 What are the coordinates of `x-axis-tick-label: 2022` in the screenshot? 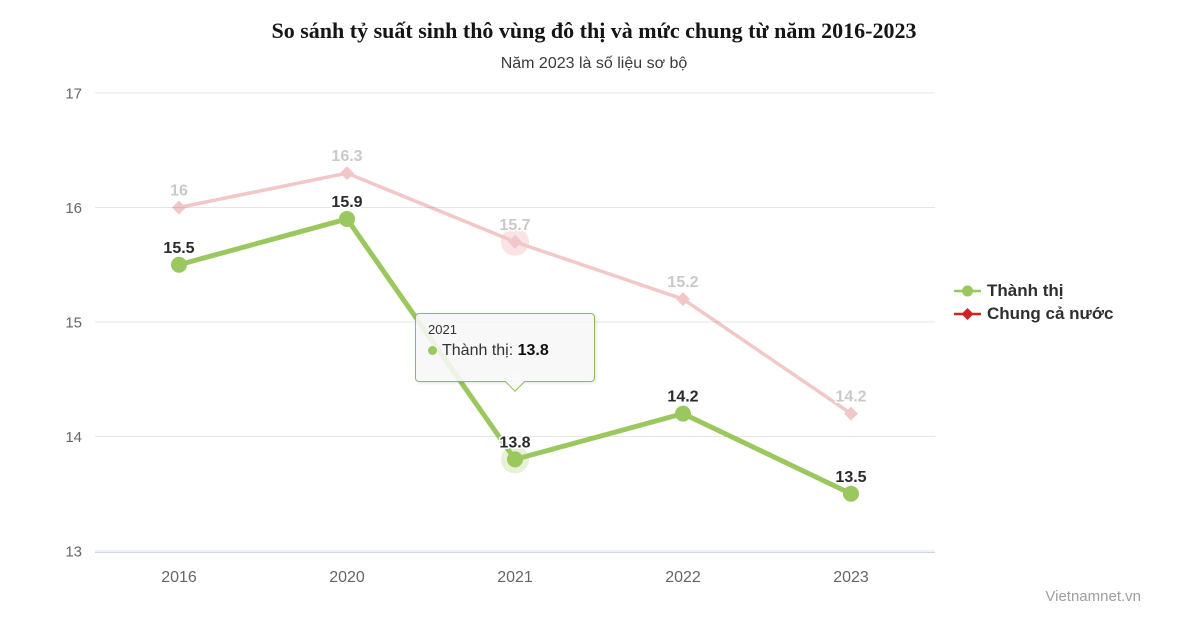 It's located at (683, 577).